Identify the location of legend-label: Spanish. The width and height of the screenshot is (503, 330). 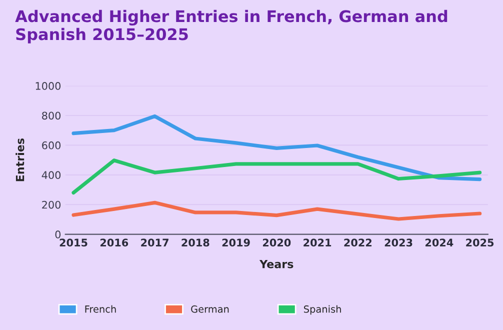
(322, 310).